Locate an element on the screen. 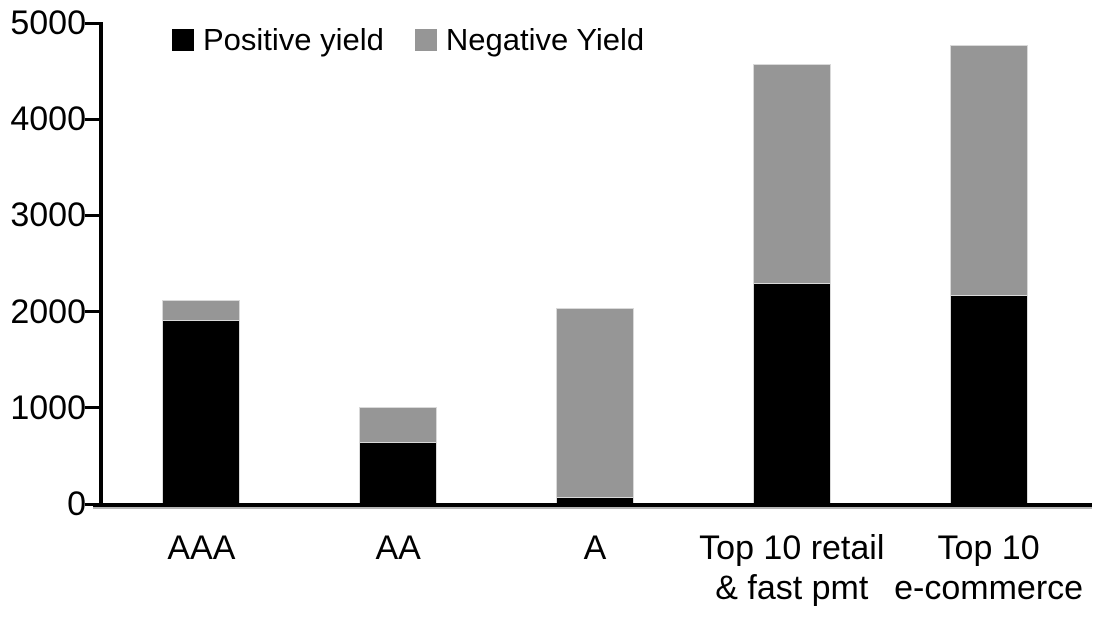 The image size is (1102, 618). y-tick-label: 0 is located at coordinates (76, 504).